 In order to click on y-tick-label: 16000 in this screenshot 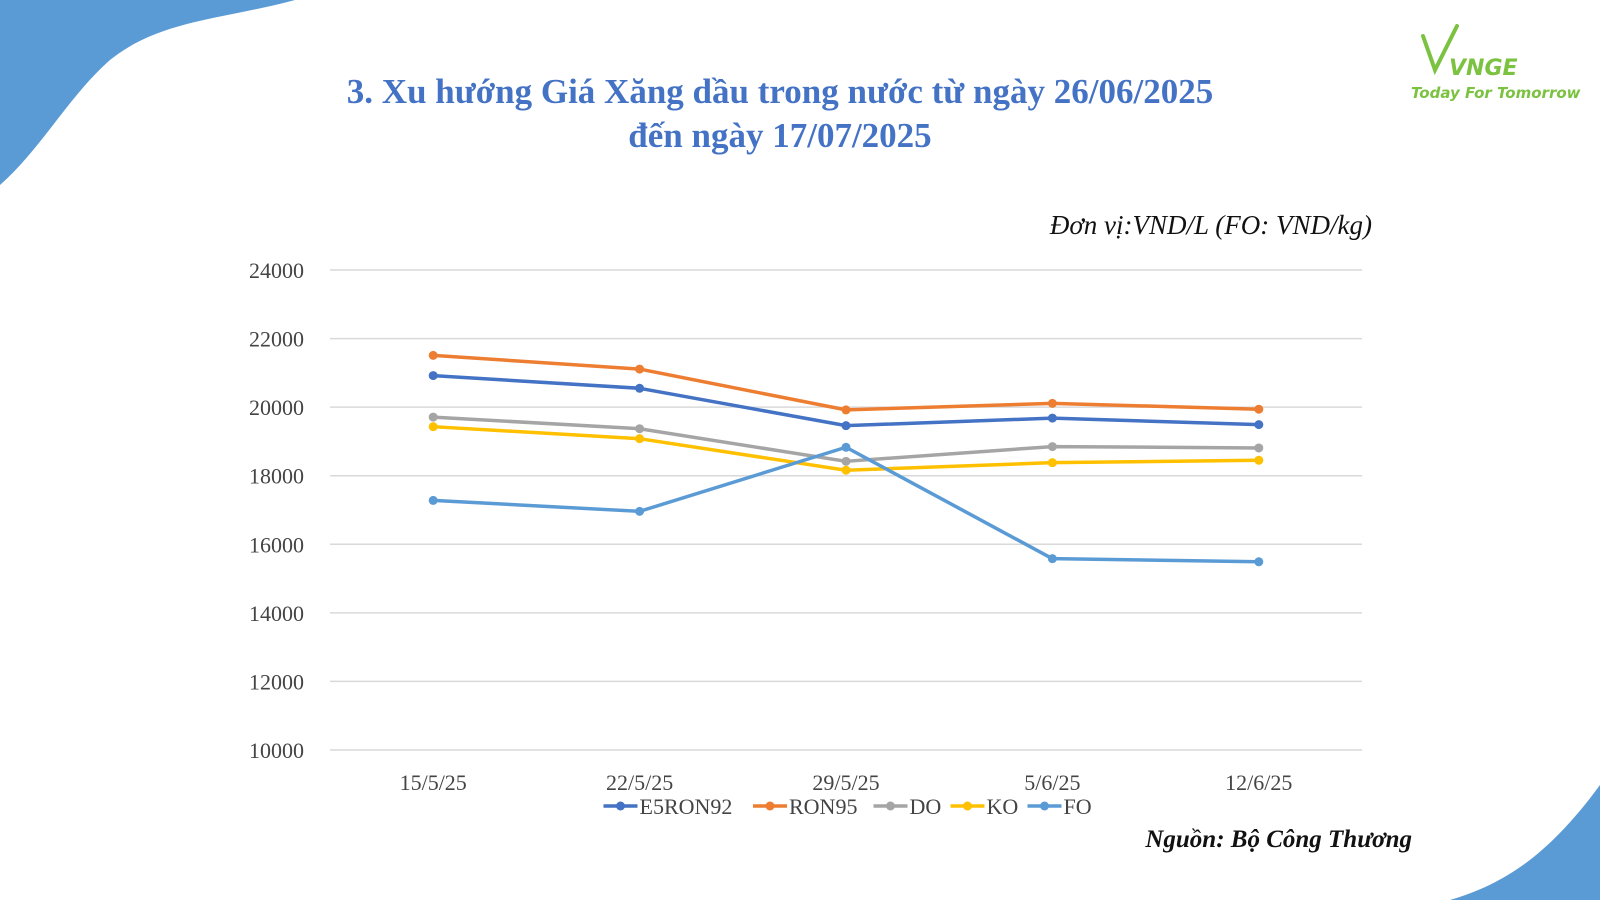, I will do `click(276, 544)`.